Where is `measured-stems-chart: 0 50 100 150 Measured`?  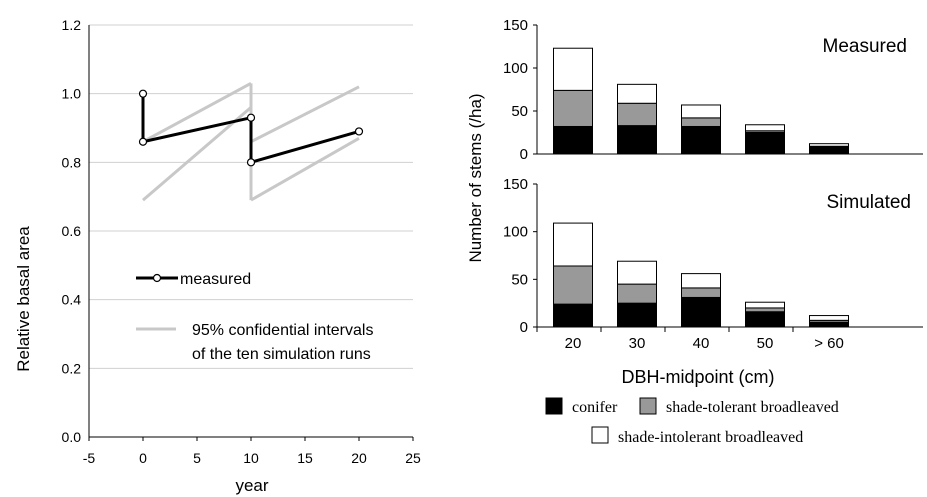
measured-stems-chart: 0 50 100 150 Measured is located at coordinates (713, 90).